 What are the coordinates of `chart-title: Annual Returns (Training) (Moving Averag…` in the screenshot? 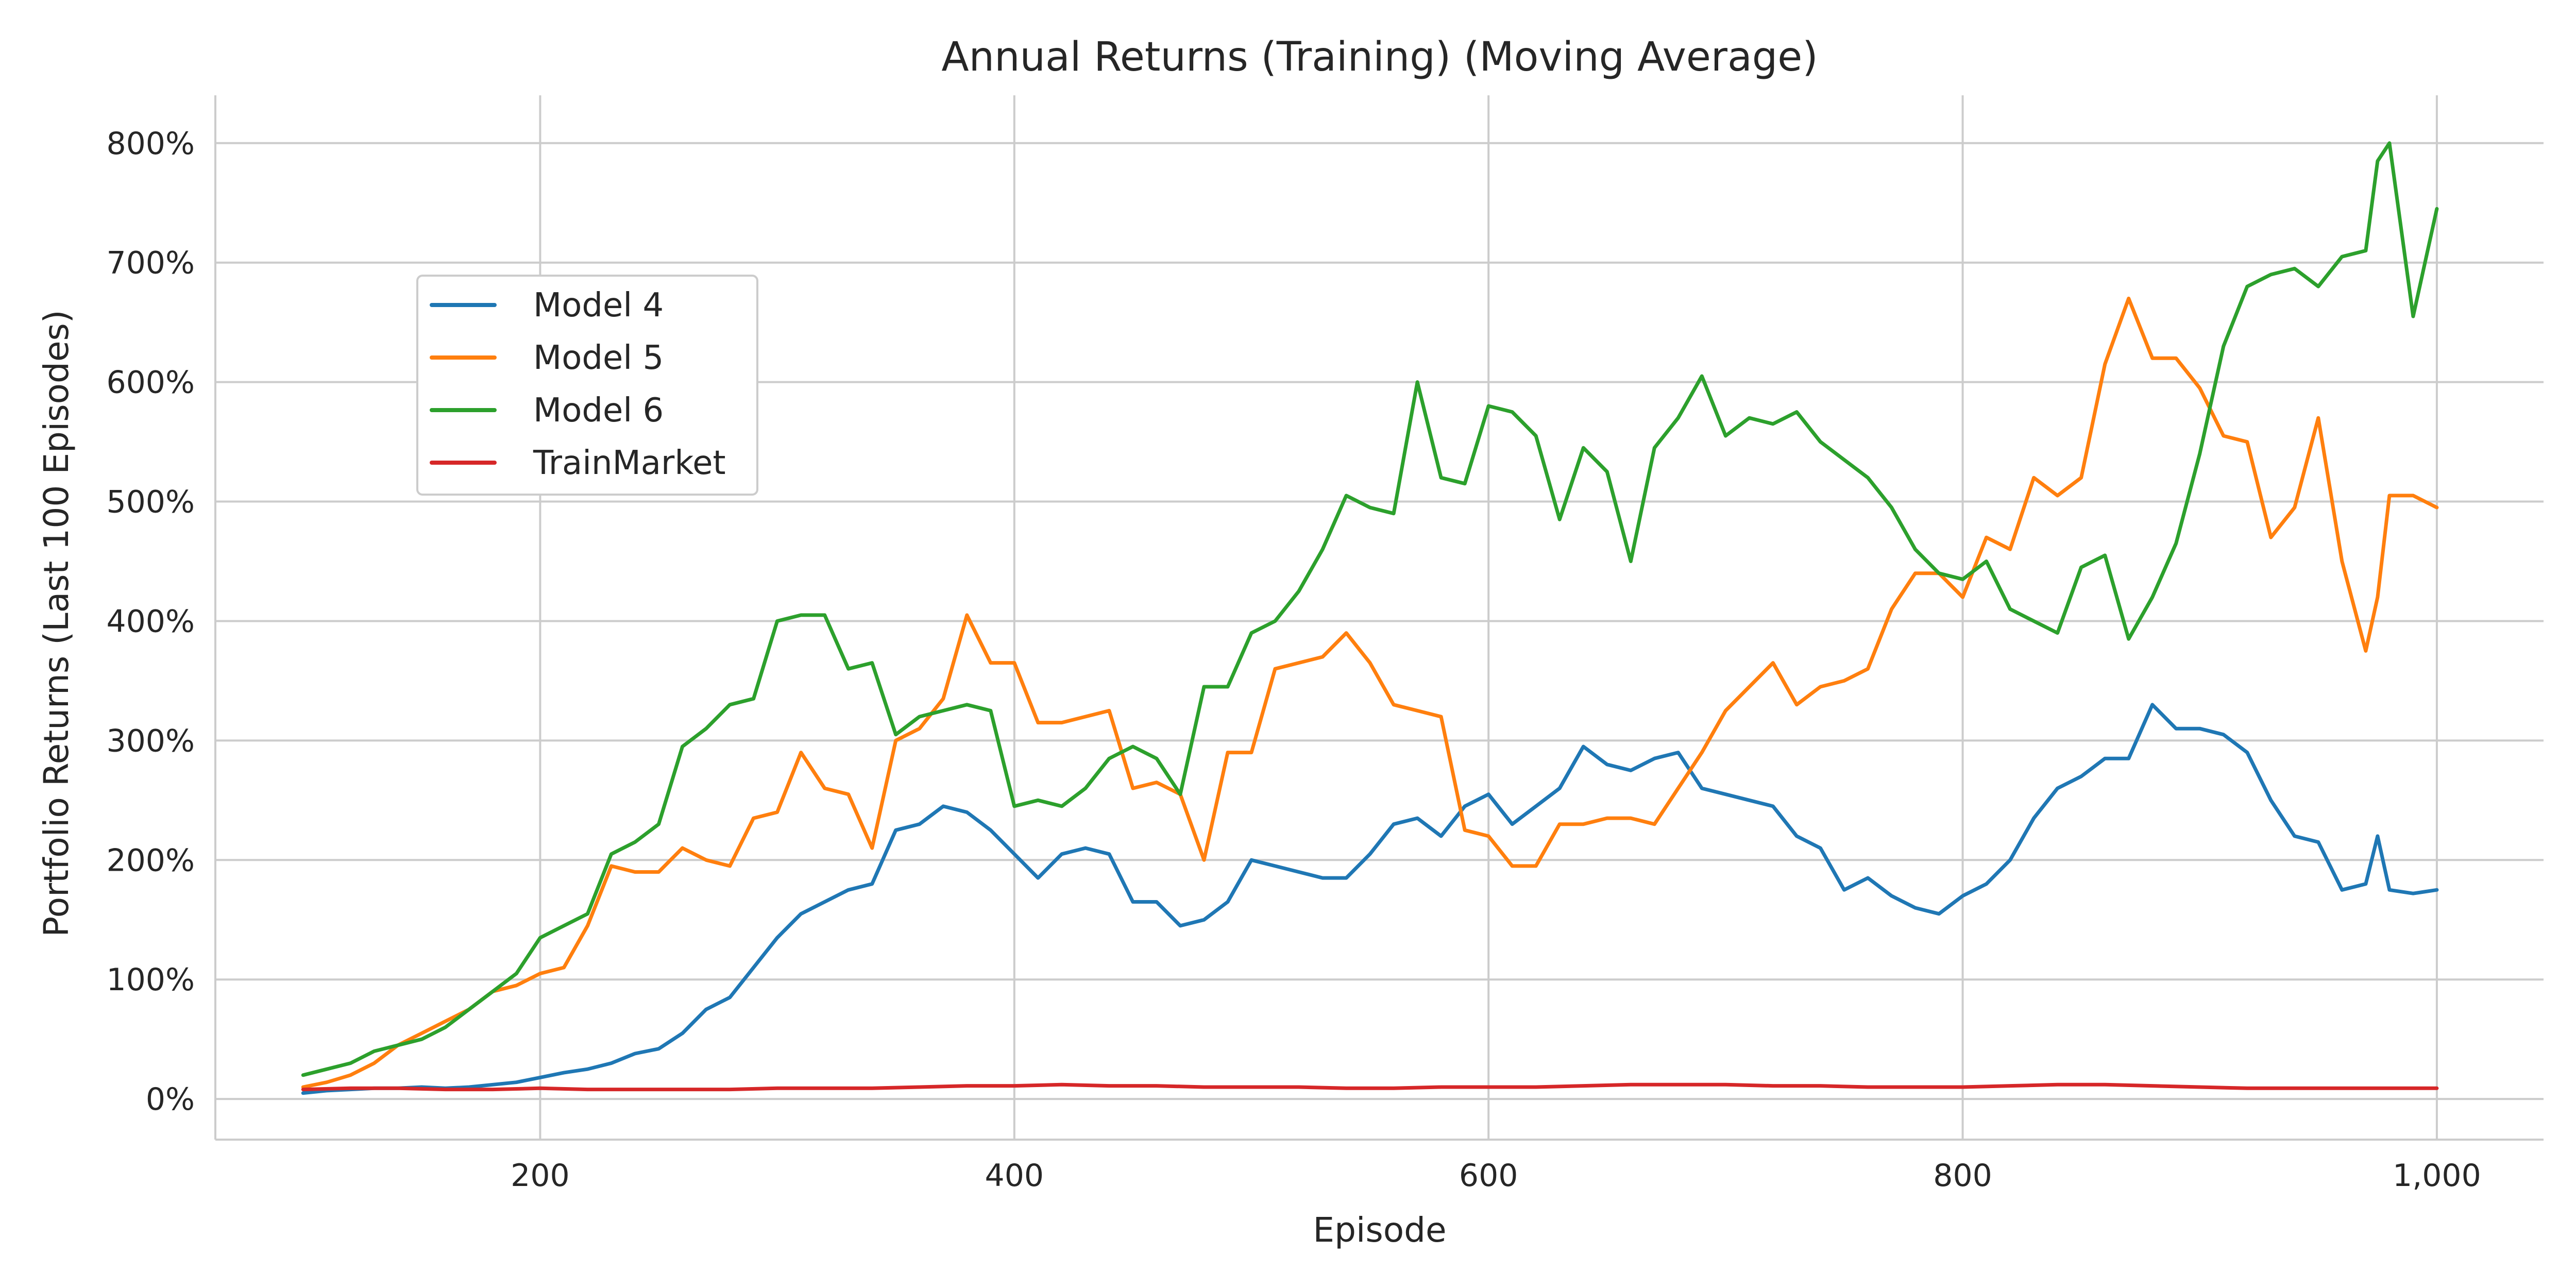 It's located at (1379, 57).